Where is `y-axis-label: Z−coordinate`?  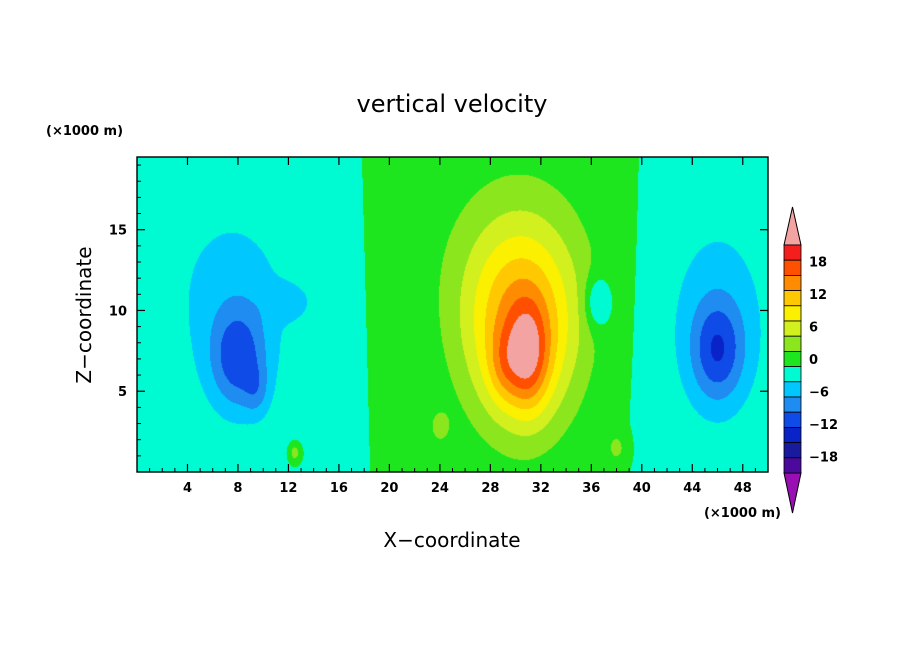
y-axis-label: Z−coordinate is located at coordinates (84, 314).